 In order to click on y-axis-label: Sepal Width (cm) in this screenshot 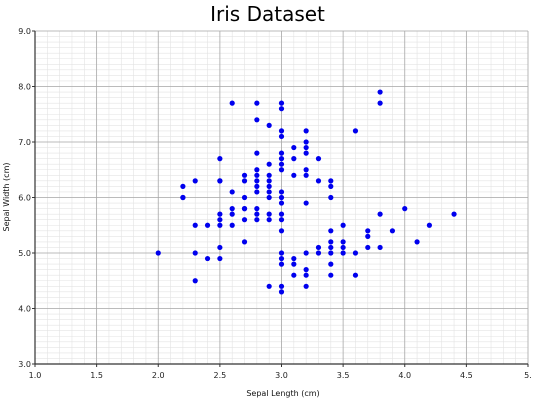, I will do `click(6, 197)`.